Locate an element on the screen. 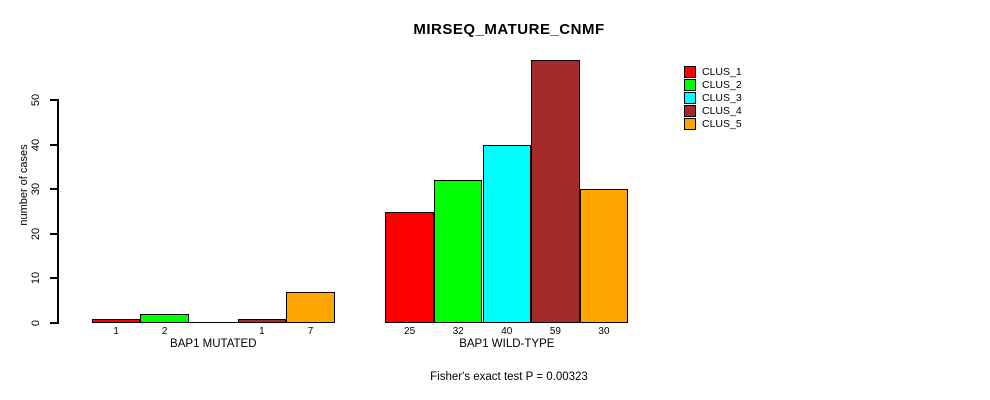 The image size is (990, 400). bar-value-label: 2 is located at coordinates (164, 331).